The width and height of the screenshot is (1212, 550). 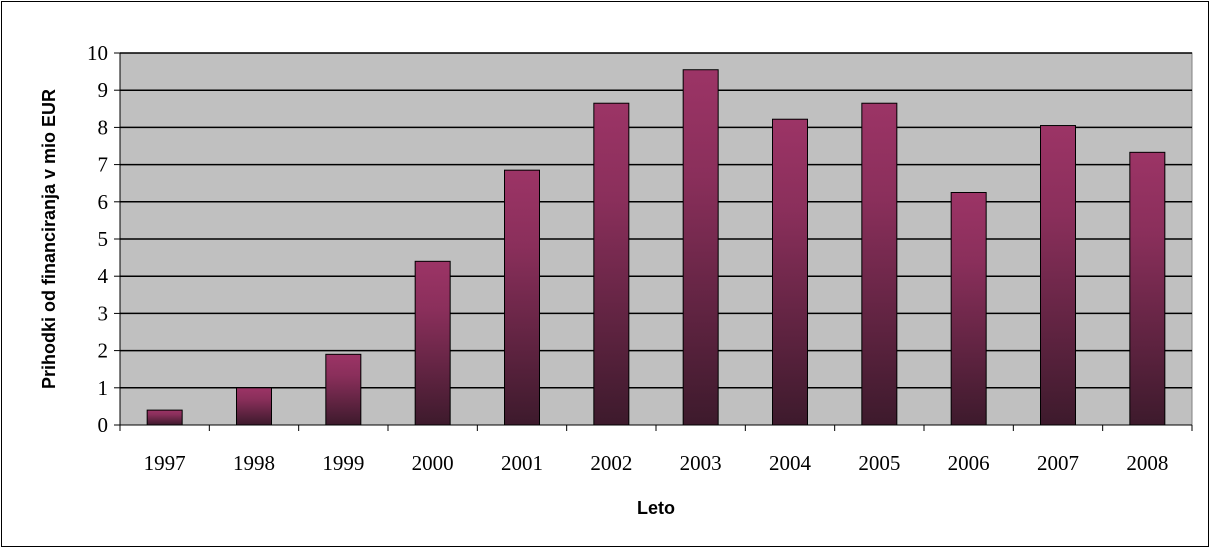 I want to click on y-tick-label: 9, so click(x=103, y=90).